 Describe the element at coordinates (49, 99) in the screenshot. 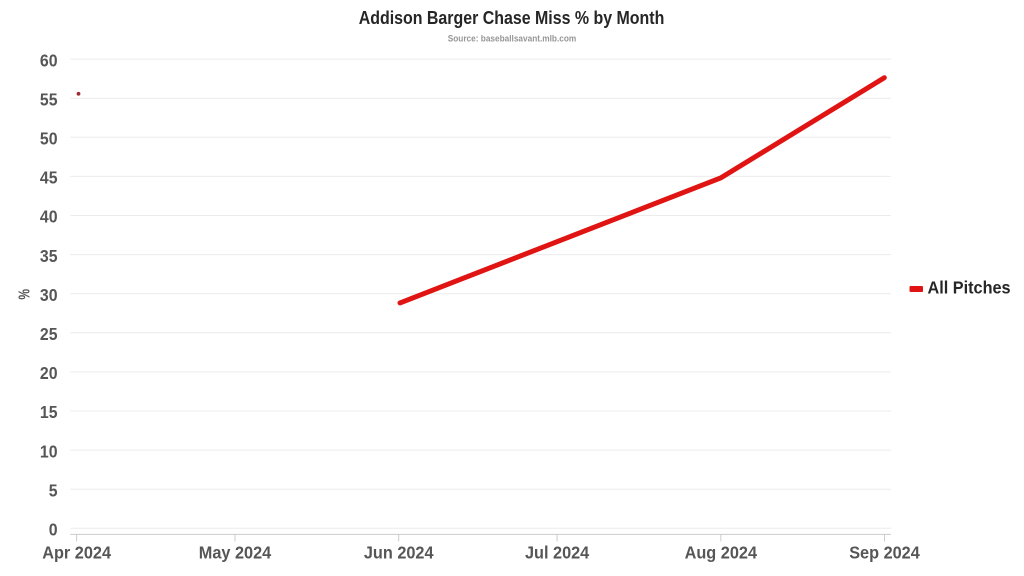

I see `svg-text: 55` at that location.